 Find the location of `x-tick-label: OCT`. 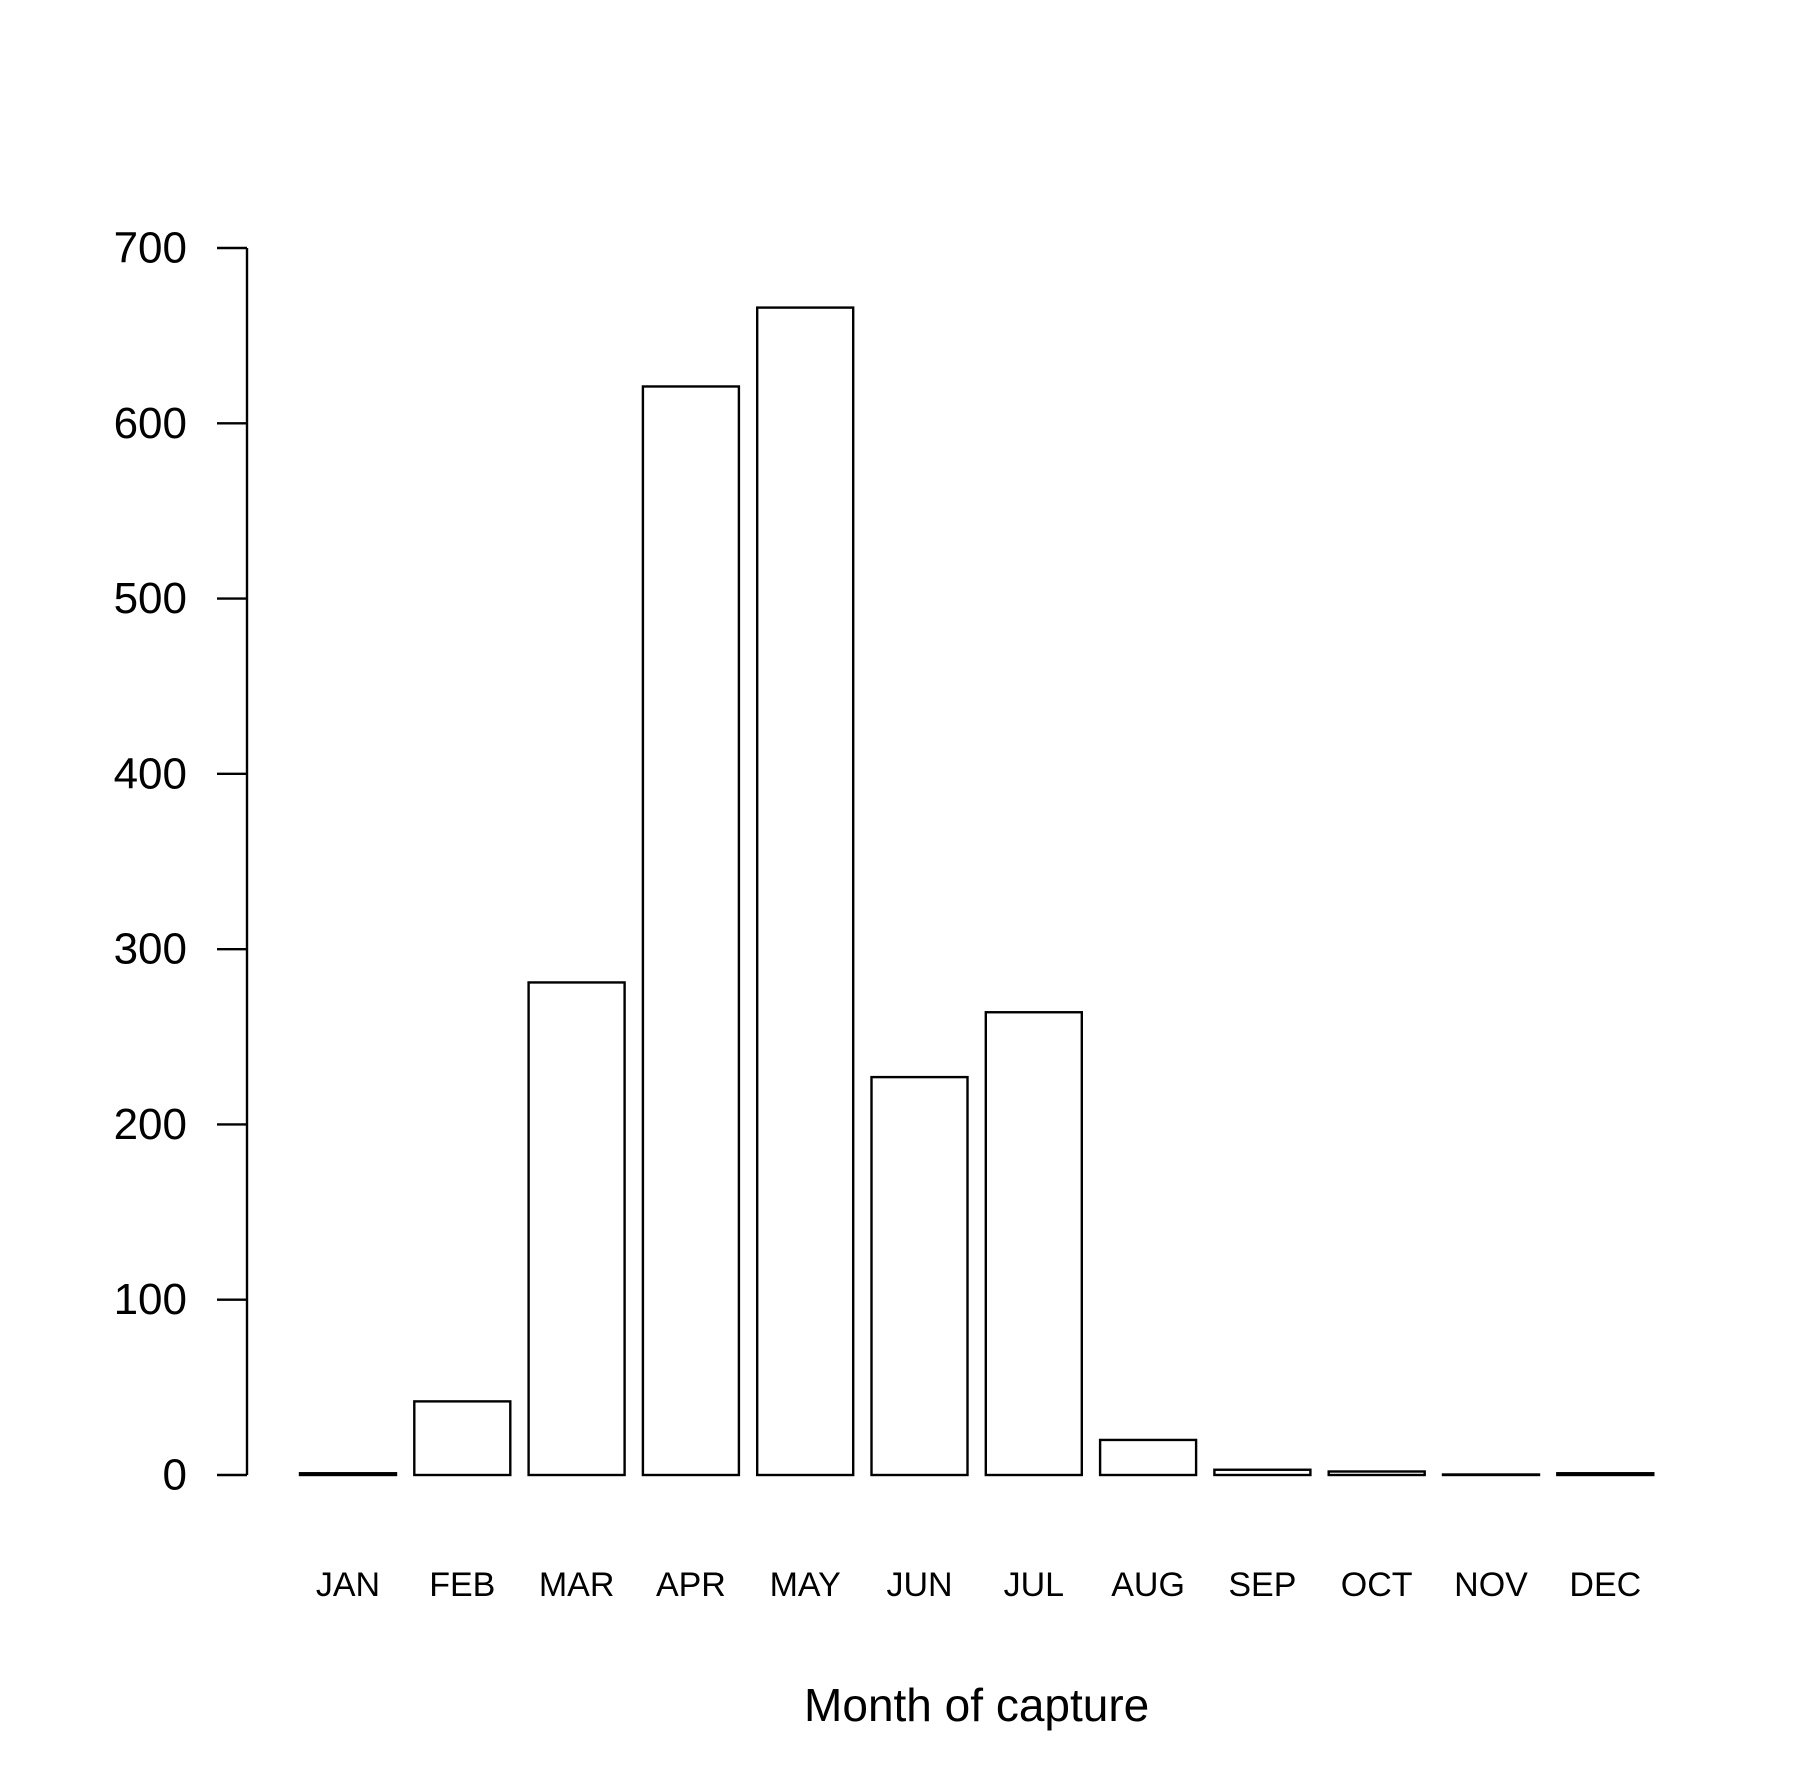

x-tick-label: OCT is located at coordinates (1377, 1585).